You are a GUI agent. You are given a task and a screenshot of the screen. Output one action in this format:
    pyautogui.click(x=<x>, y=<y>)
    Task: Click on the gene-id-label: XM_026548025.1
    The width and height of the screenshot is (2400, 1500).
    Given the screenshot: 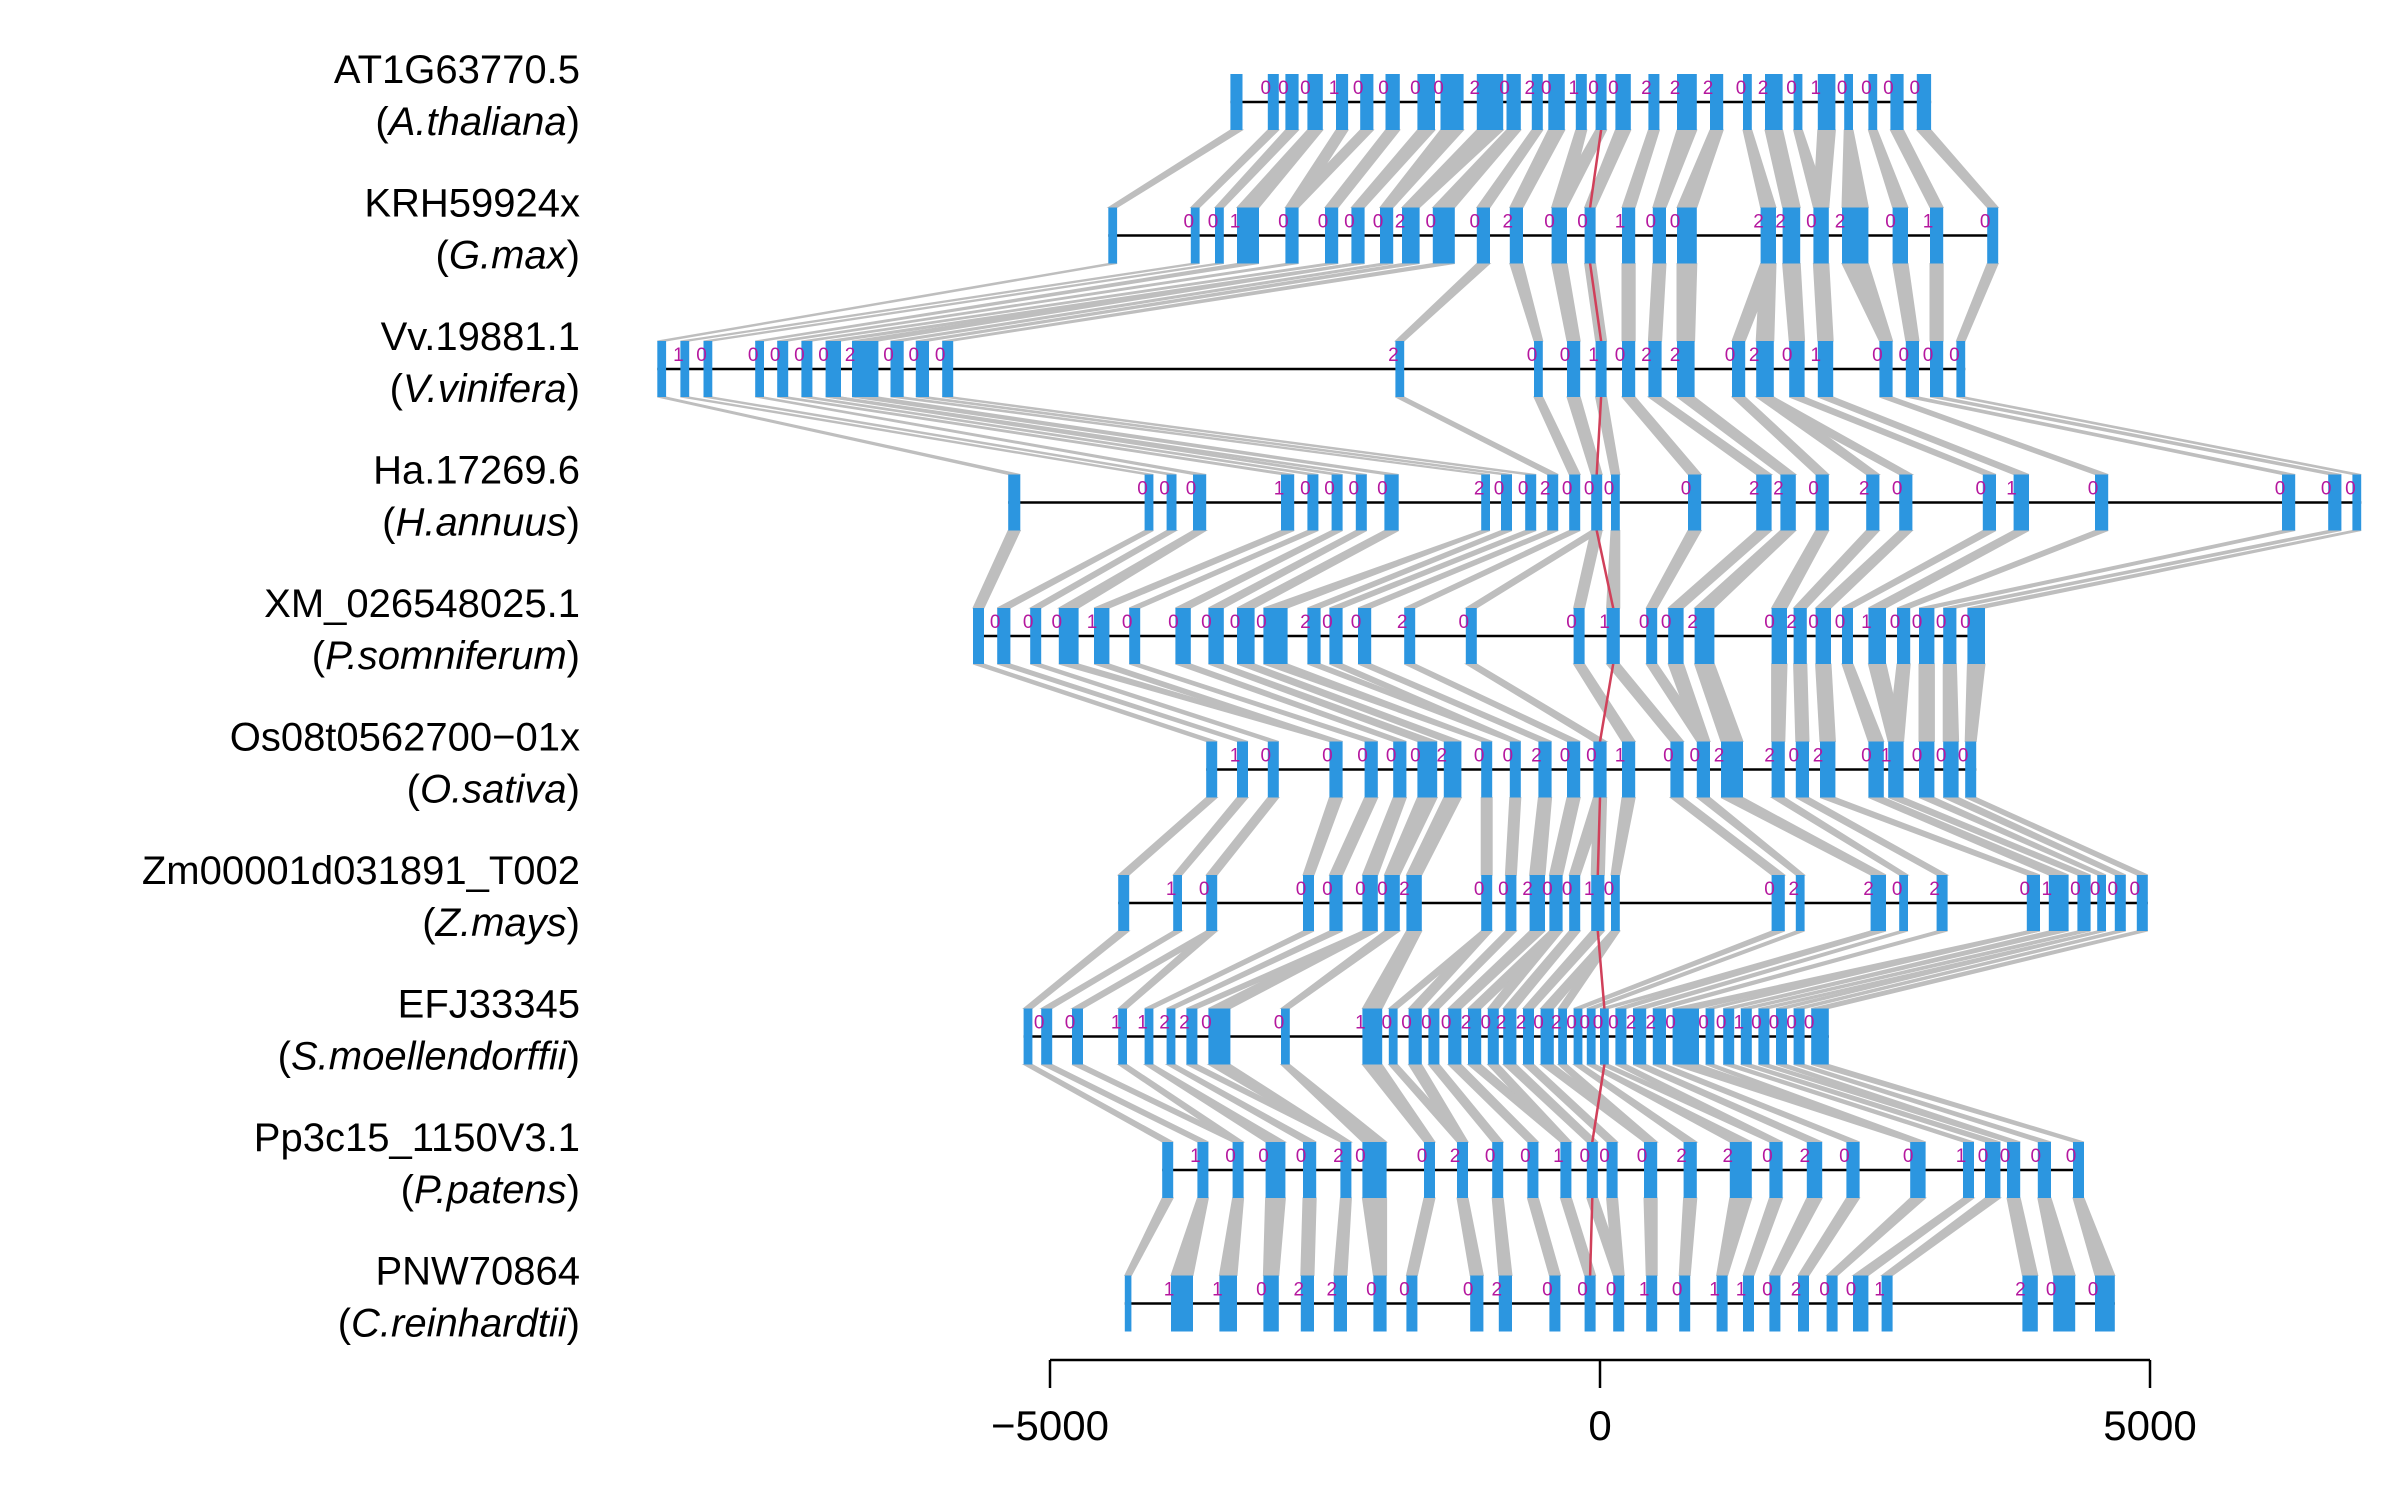 What is the action you would take?
    pyautogui.click(x=422, y=604)
    